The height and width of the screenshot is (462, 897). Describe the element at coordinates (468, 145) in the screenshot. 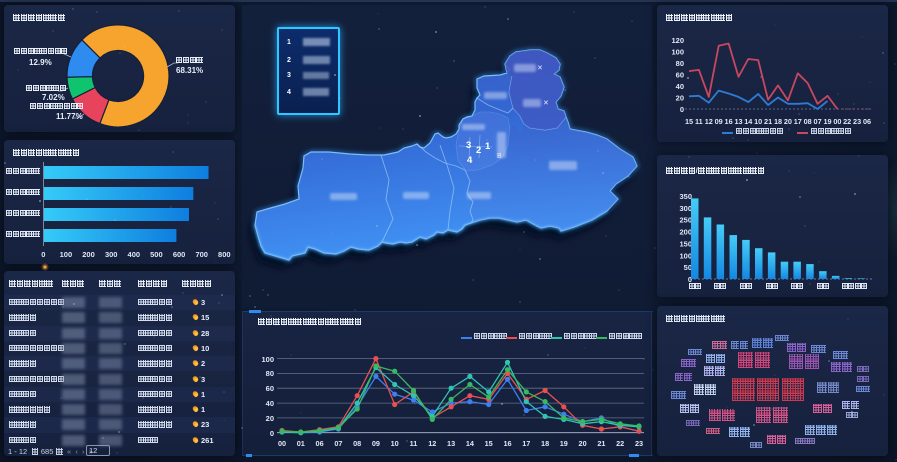

I see `svg-text: 3` at that location.